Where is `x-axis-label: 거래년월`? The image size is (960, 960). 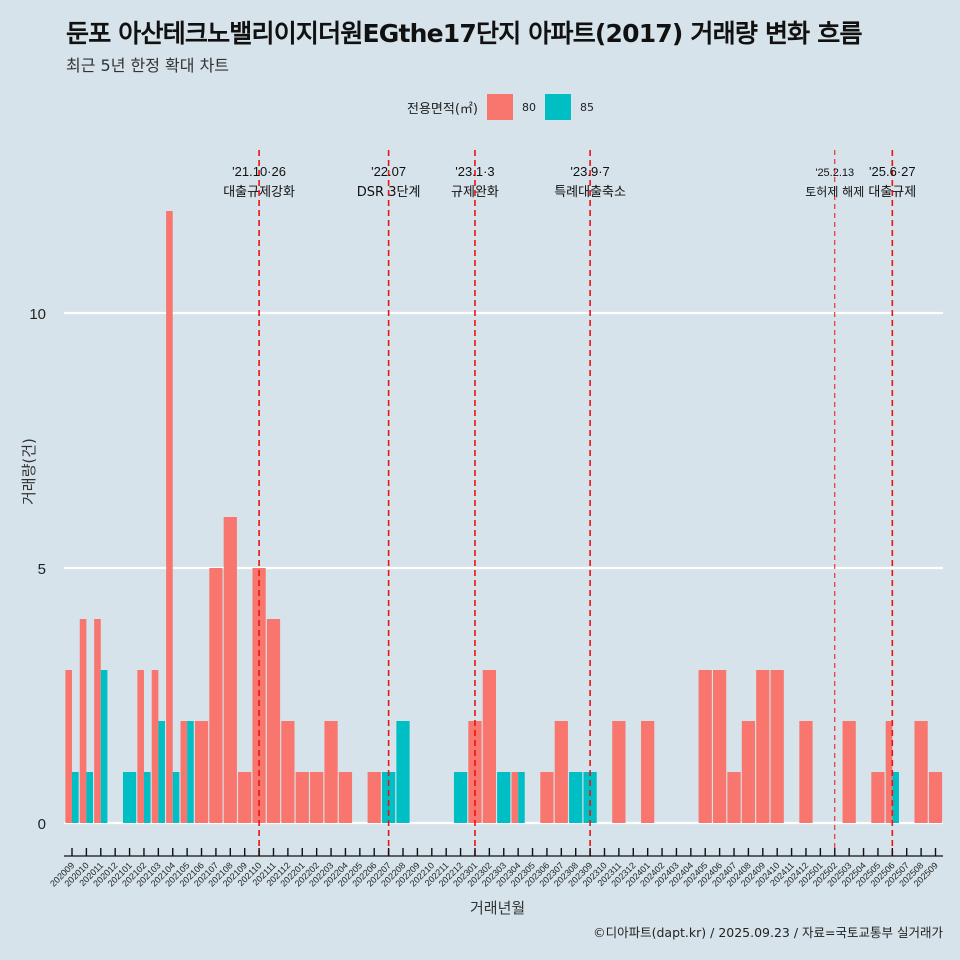
x-axis-label: 거래년월 is located at coordinates (498, 908).